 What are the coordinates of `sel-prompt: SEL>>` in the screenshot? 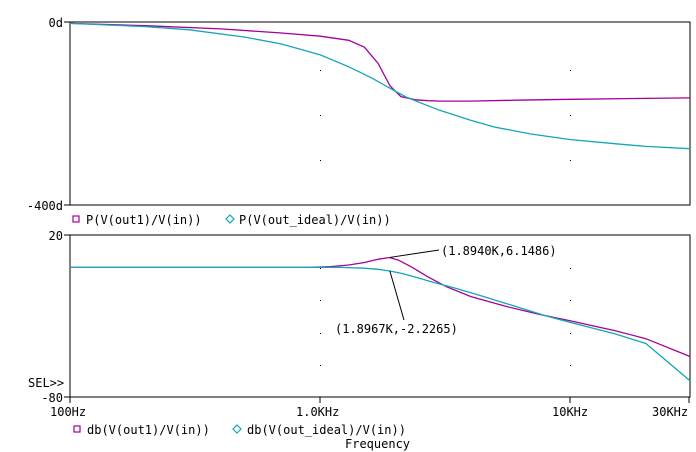 It's located at (46, 383).